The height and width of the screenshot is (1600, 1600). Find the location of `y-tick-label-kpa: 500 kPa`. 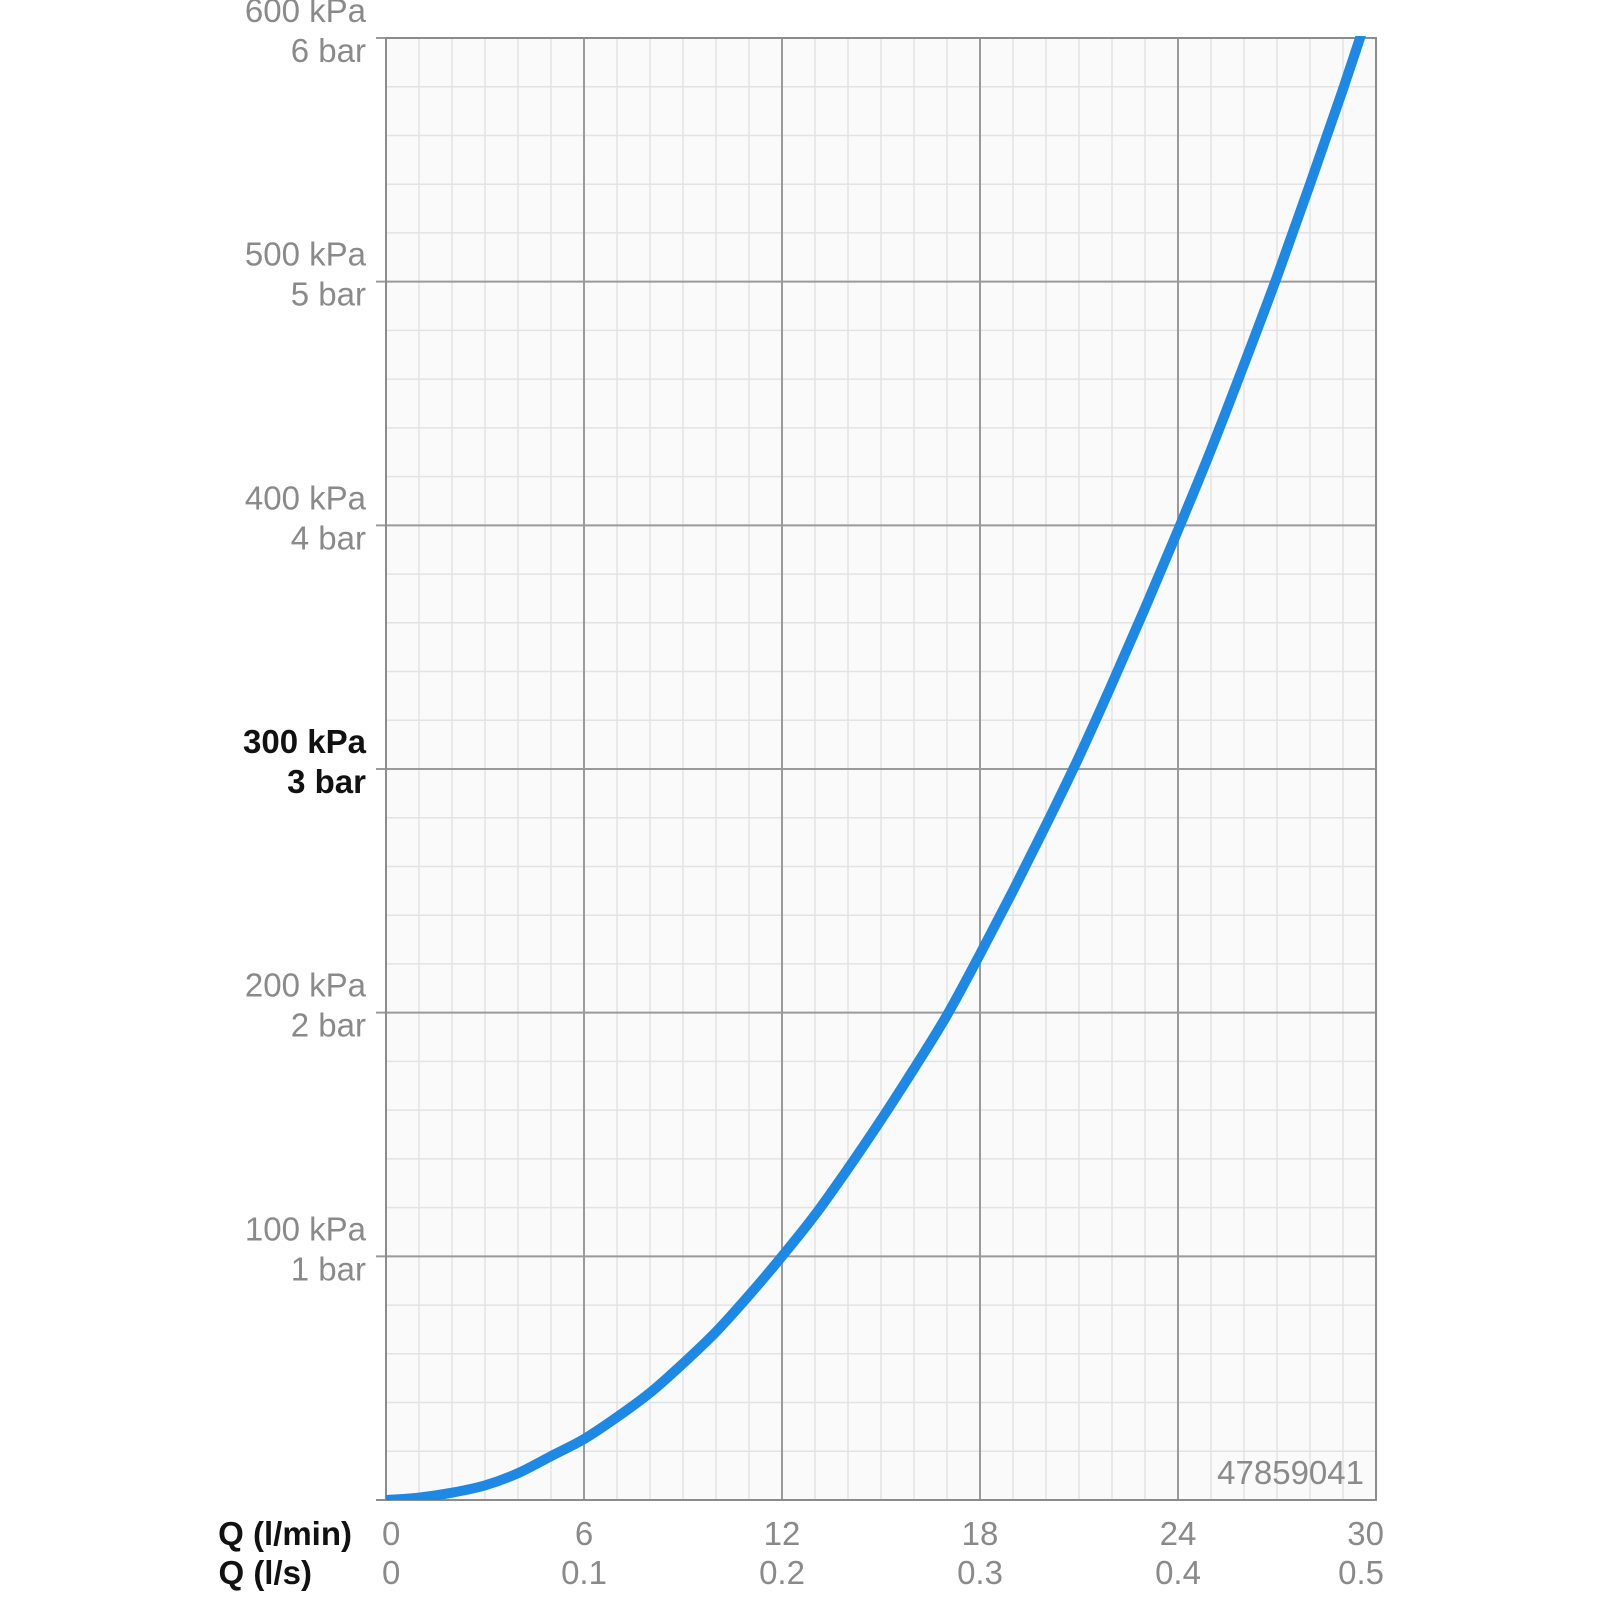

y-tick-label-kpa: 500 kPa is located at coordinates (306, 254).